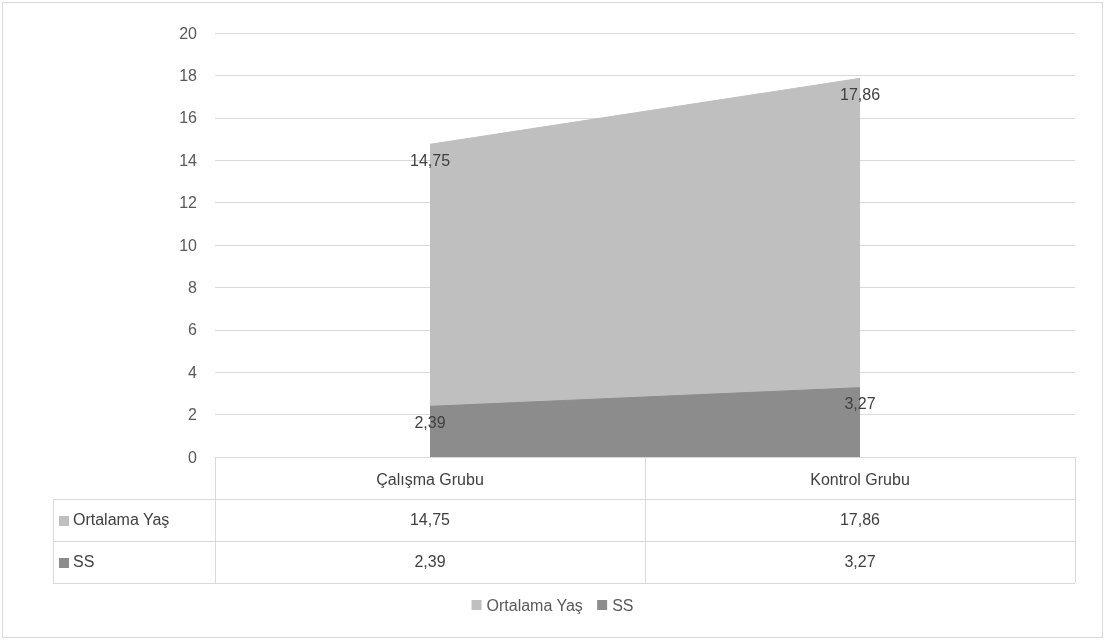  Describe the element at coordinates (860, 404) in the screenshot. I see `text: 3,27` at that location.